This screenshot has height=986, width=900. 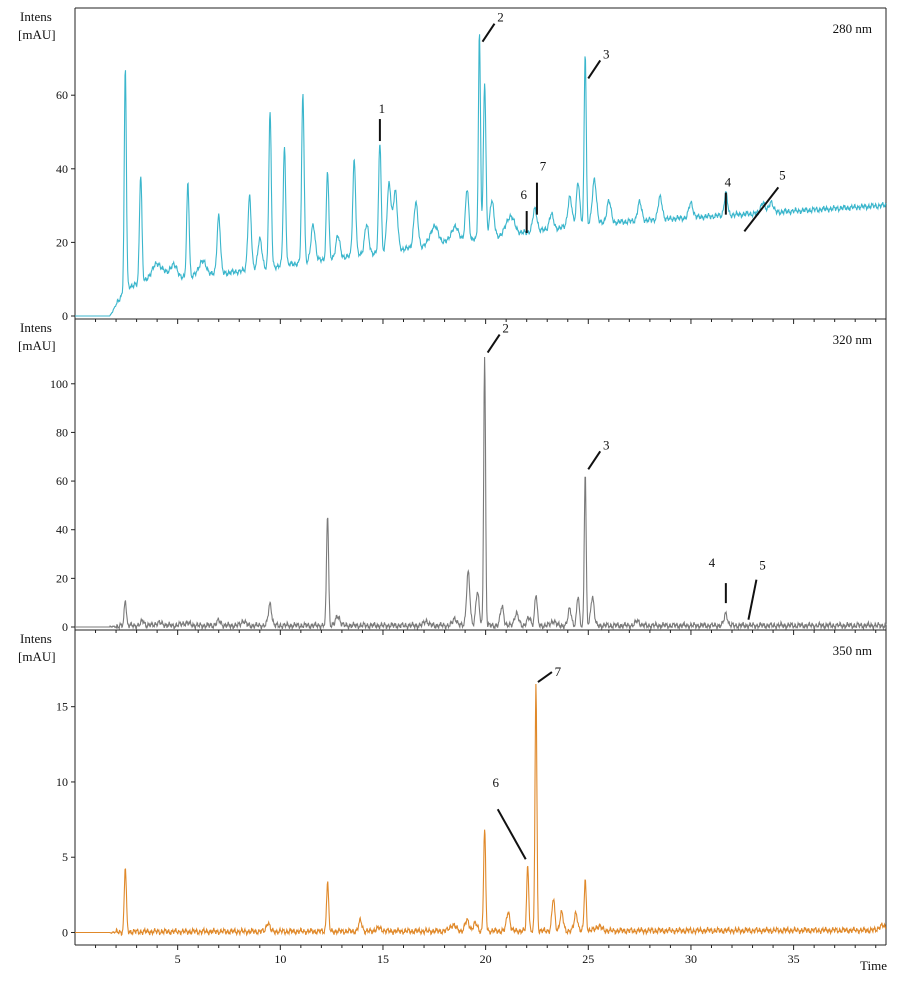 What do you see at coordinates (852, 339) in the screenshot?
I see `panel-title: 320 nm` at bounding box center [852, 339].